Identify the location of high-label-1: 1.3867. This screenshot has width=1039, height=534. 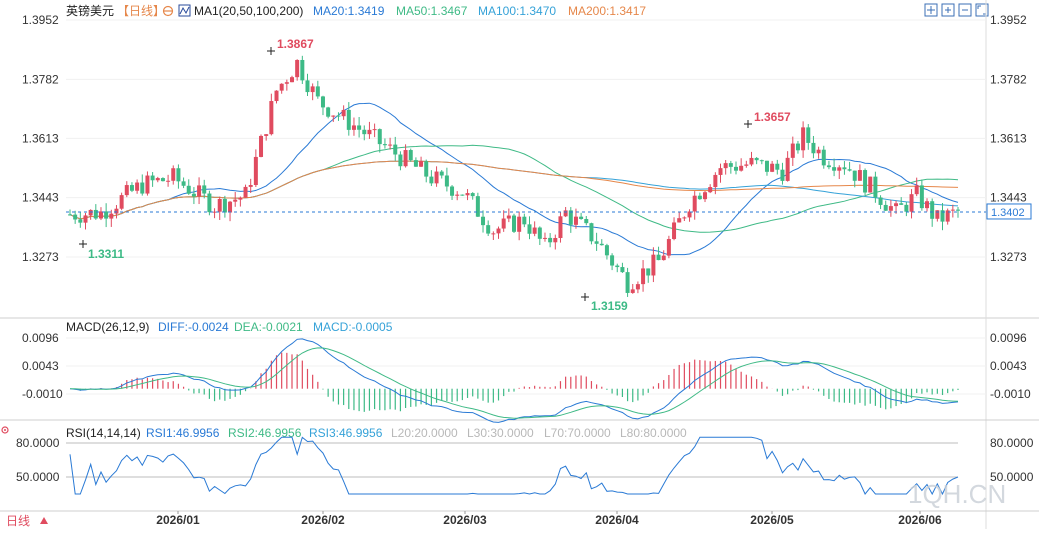
(295, 44).